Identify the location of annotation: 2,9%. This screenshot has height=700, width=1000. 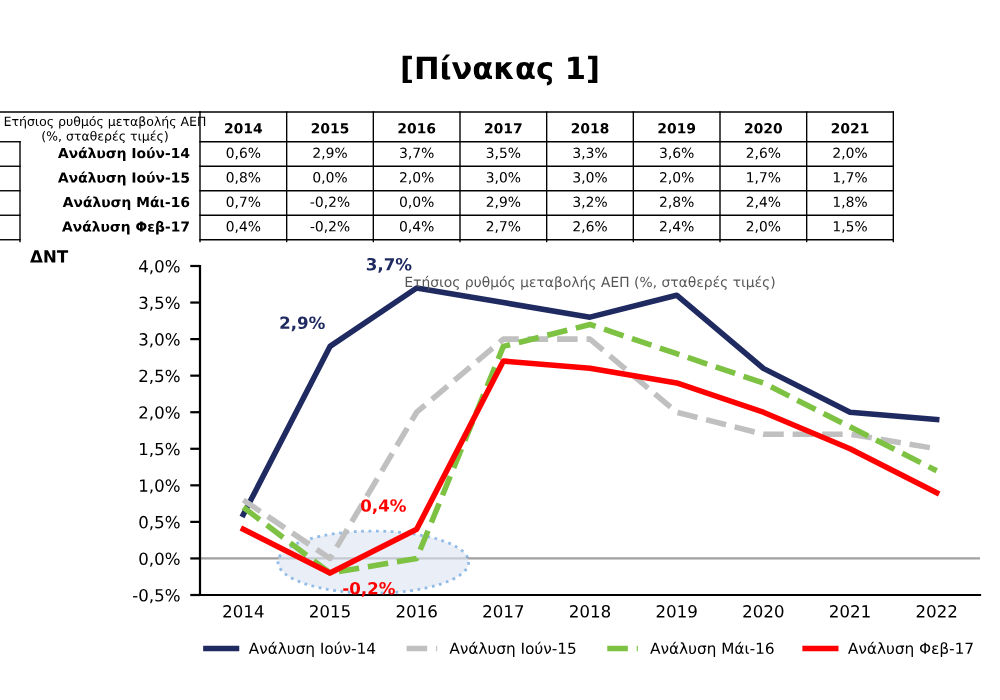
(302, 324).